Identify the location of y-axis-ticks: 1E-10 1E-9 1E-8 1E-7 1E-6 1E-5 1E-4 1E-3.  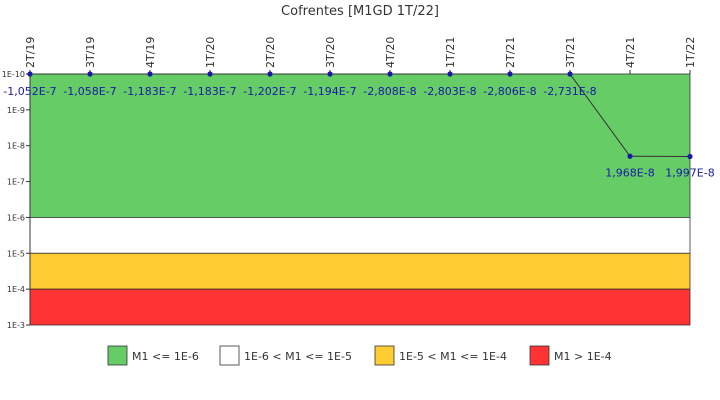
(16, 200).